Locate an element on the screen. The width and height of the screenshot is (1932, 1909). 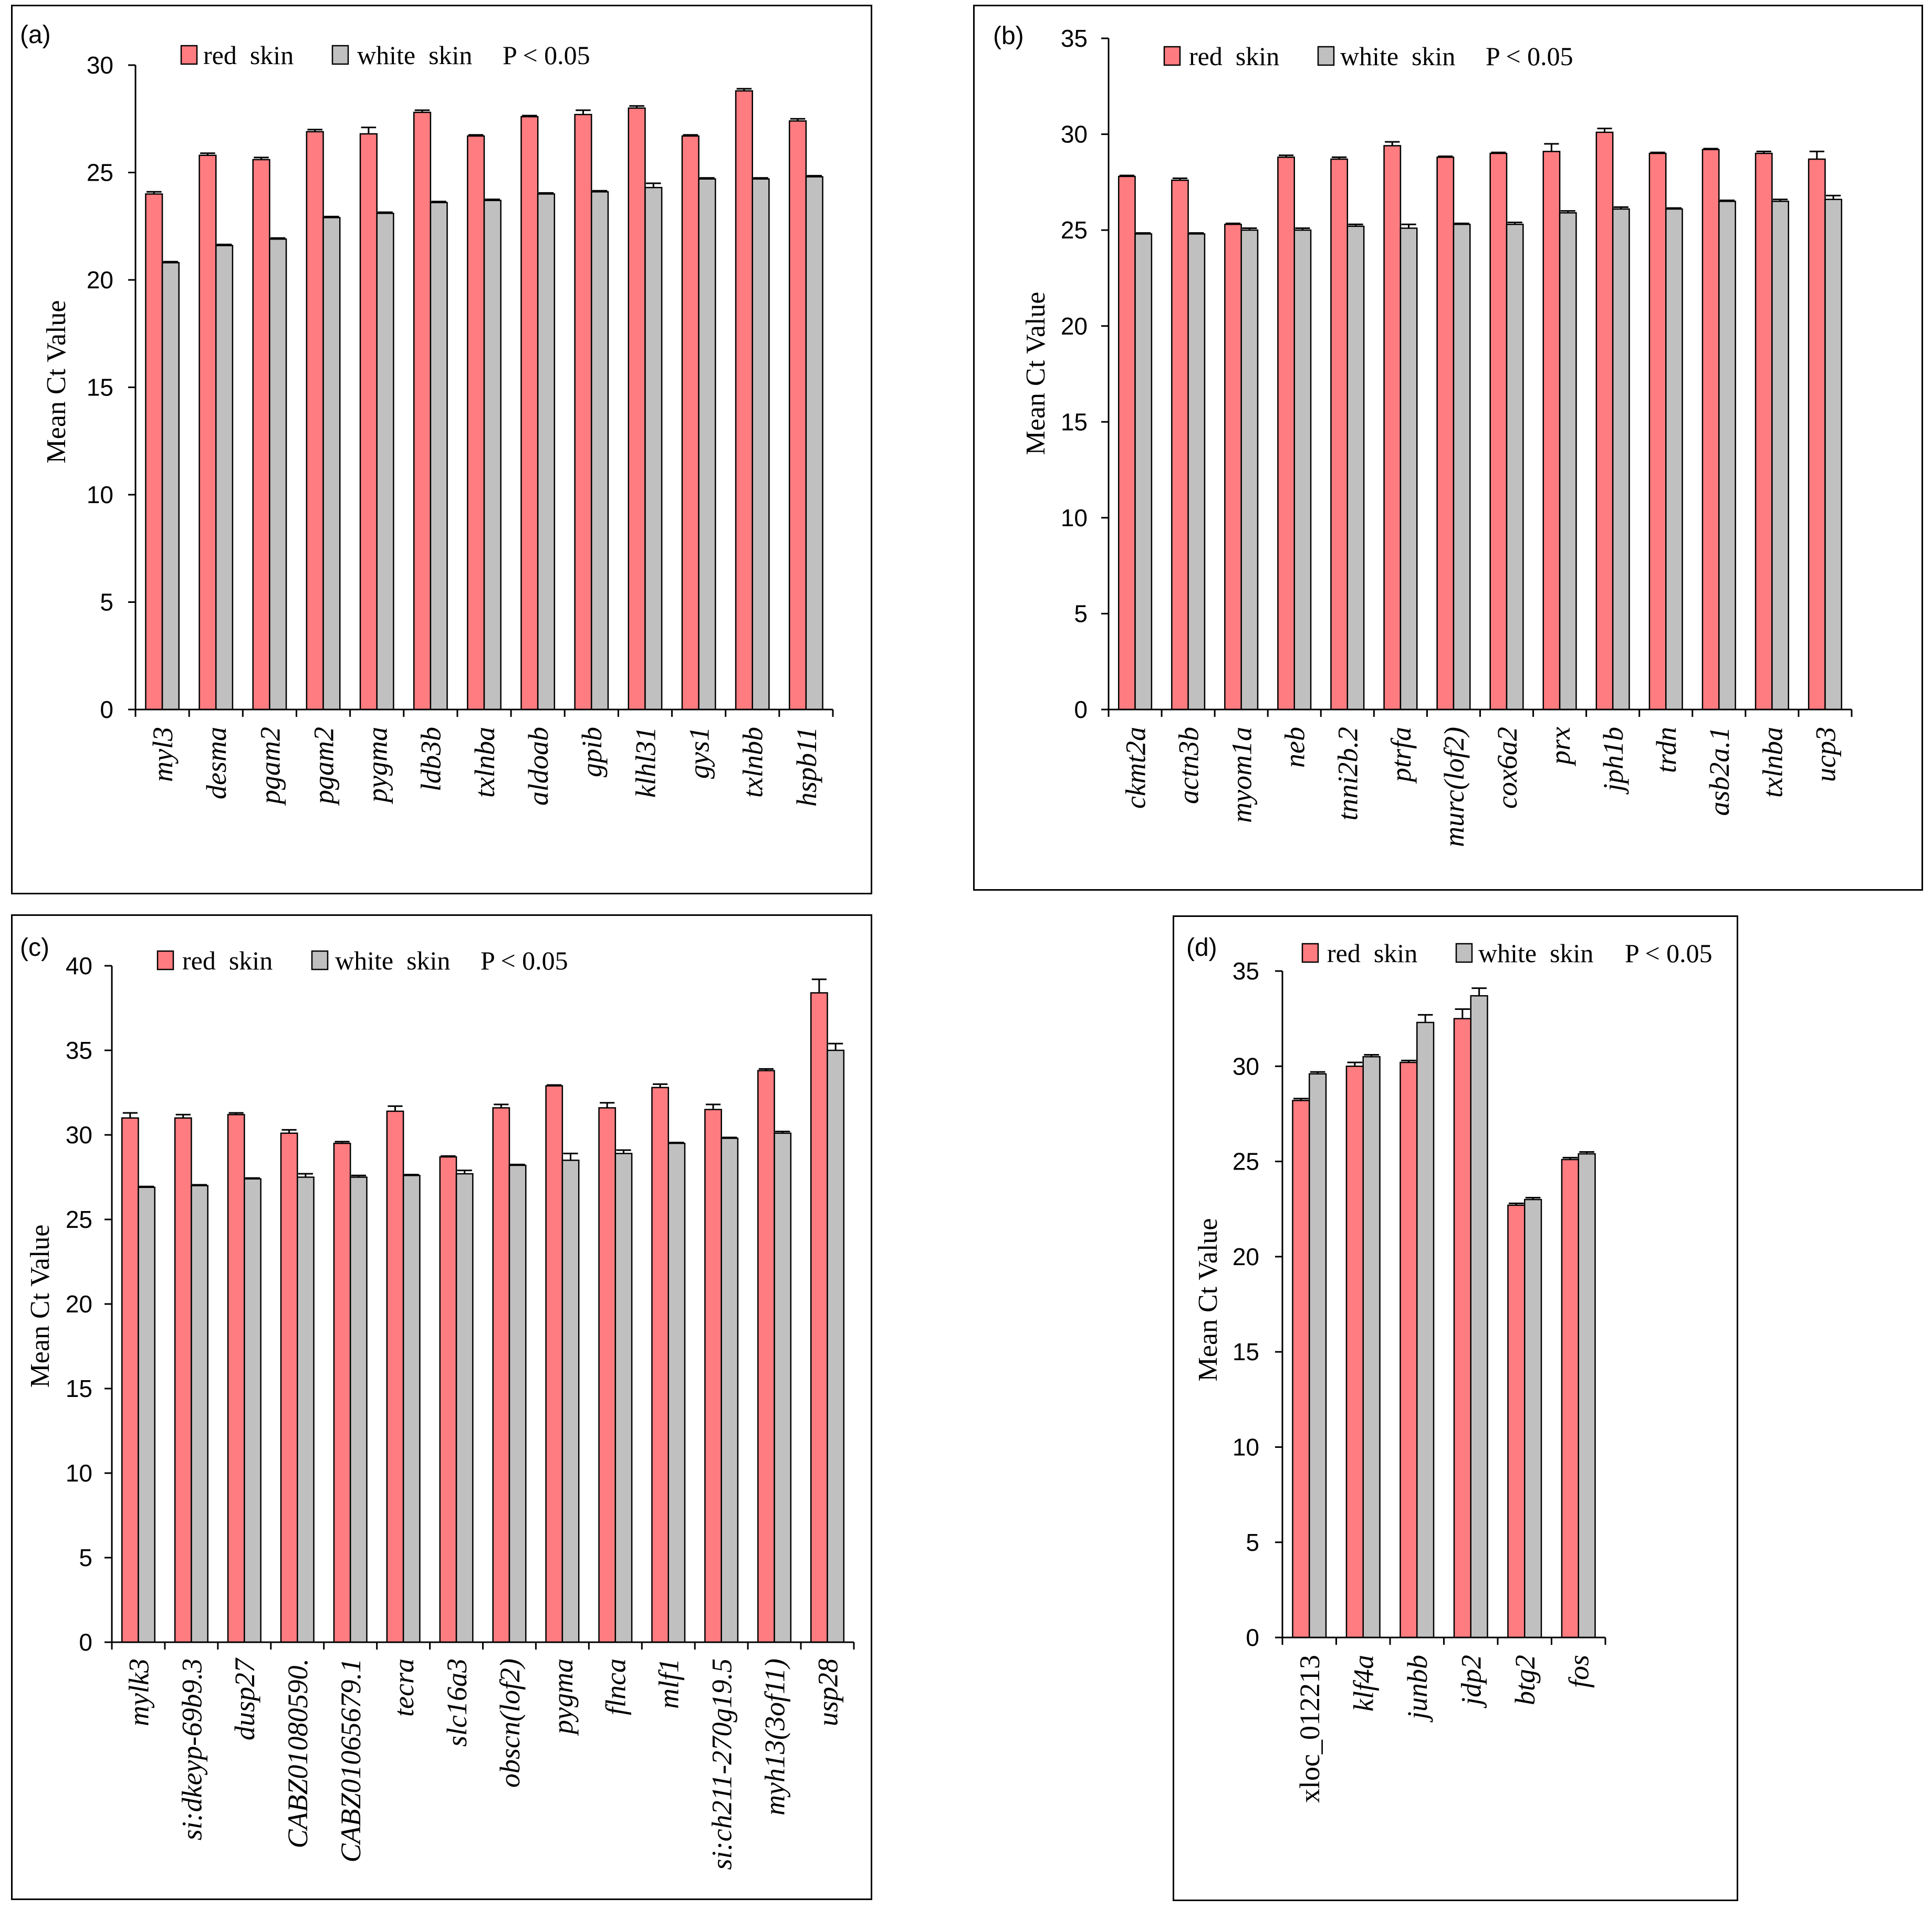
error-bar-red-skin-hspb11 is located at coordinates (798, 119).